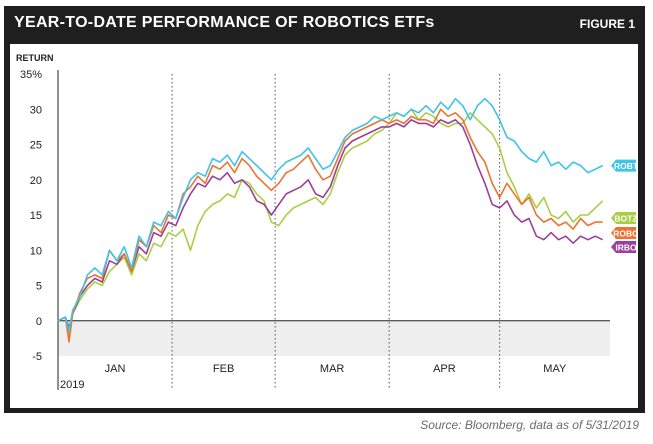 This screenshot has height=444, width=653. What do you see at coordinates (607, 24) in the screenshot?
I see `figure-label: FIGURE 1` at bounding box center [607, 24].